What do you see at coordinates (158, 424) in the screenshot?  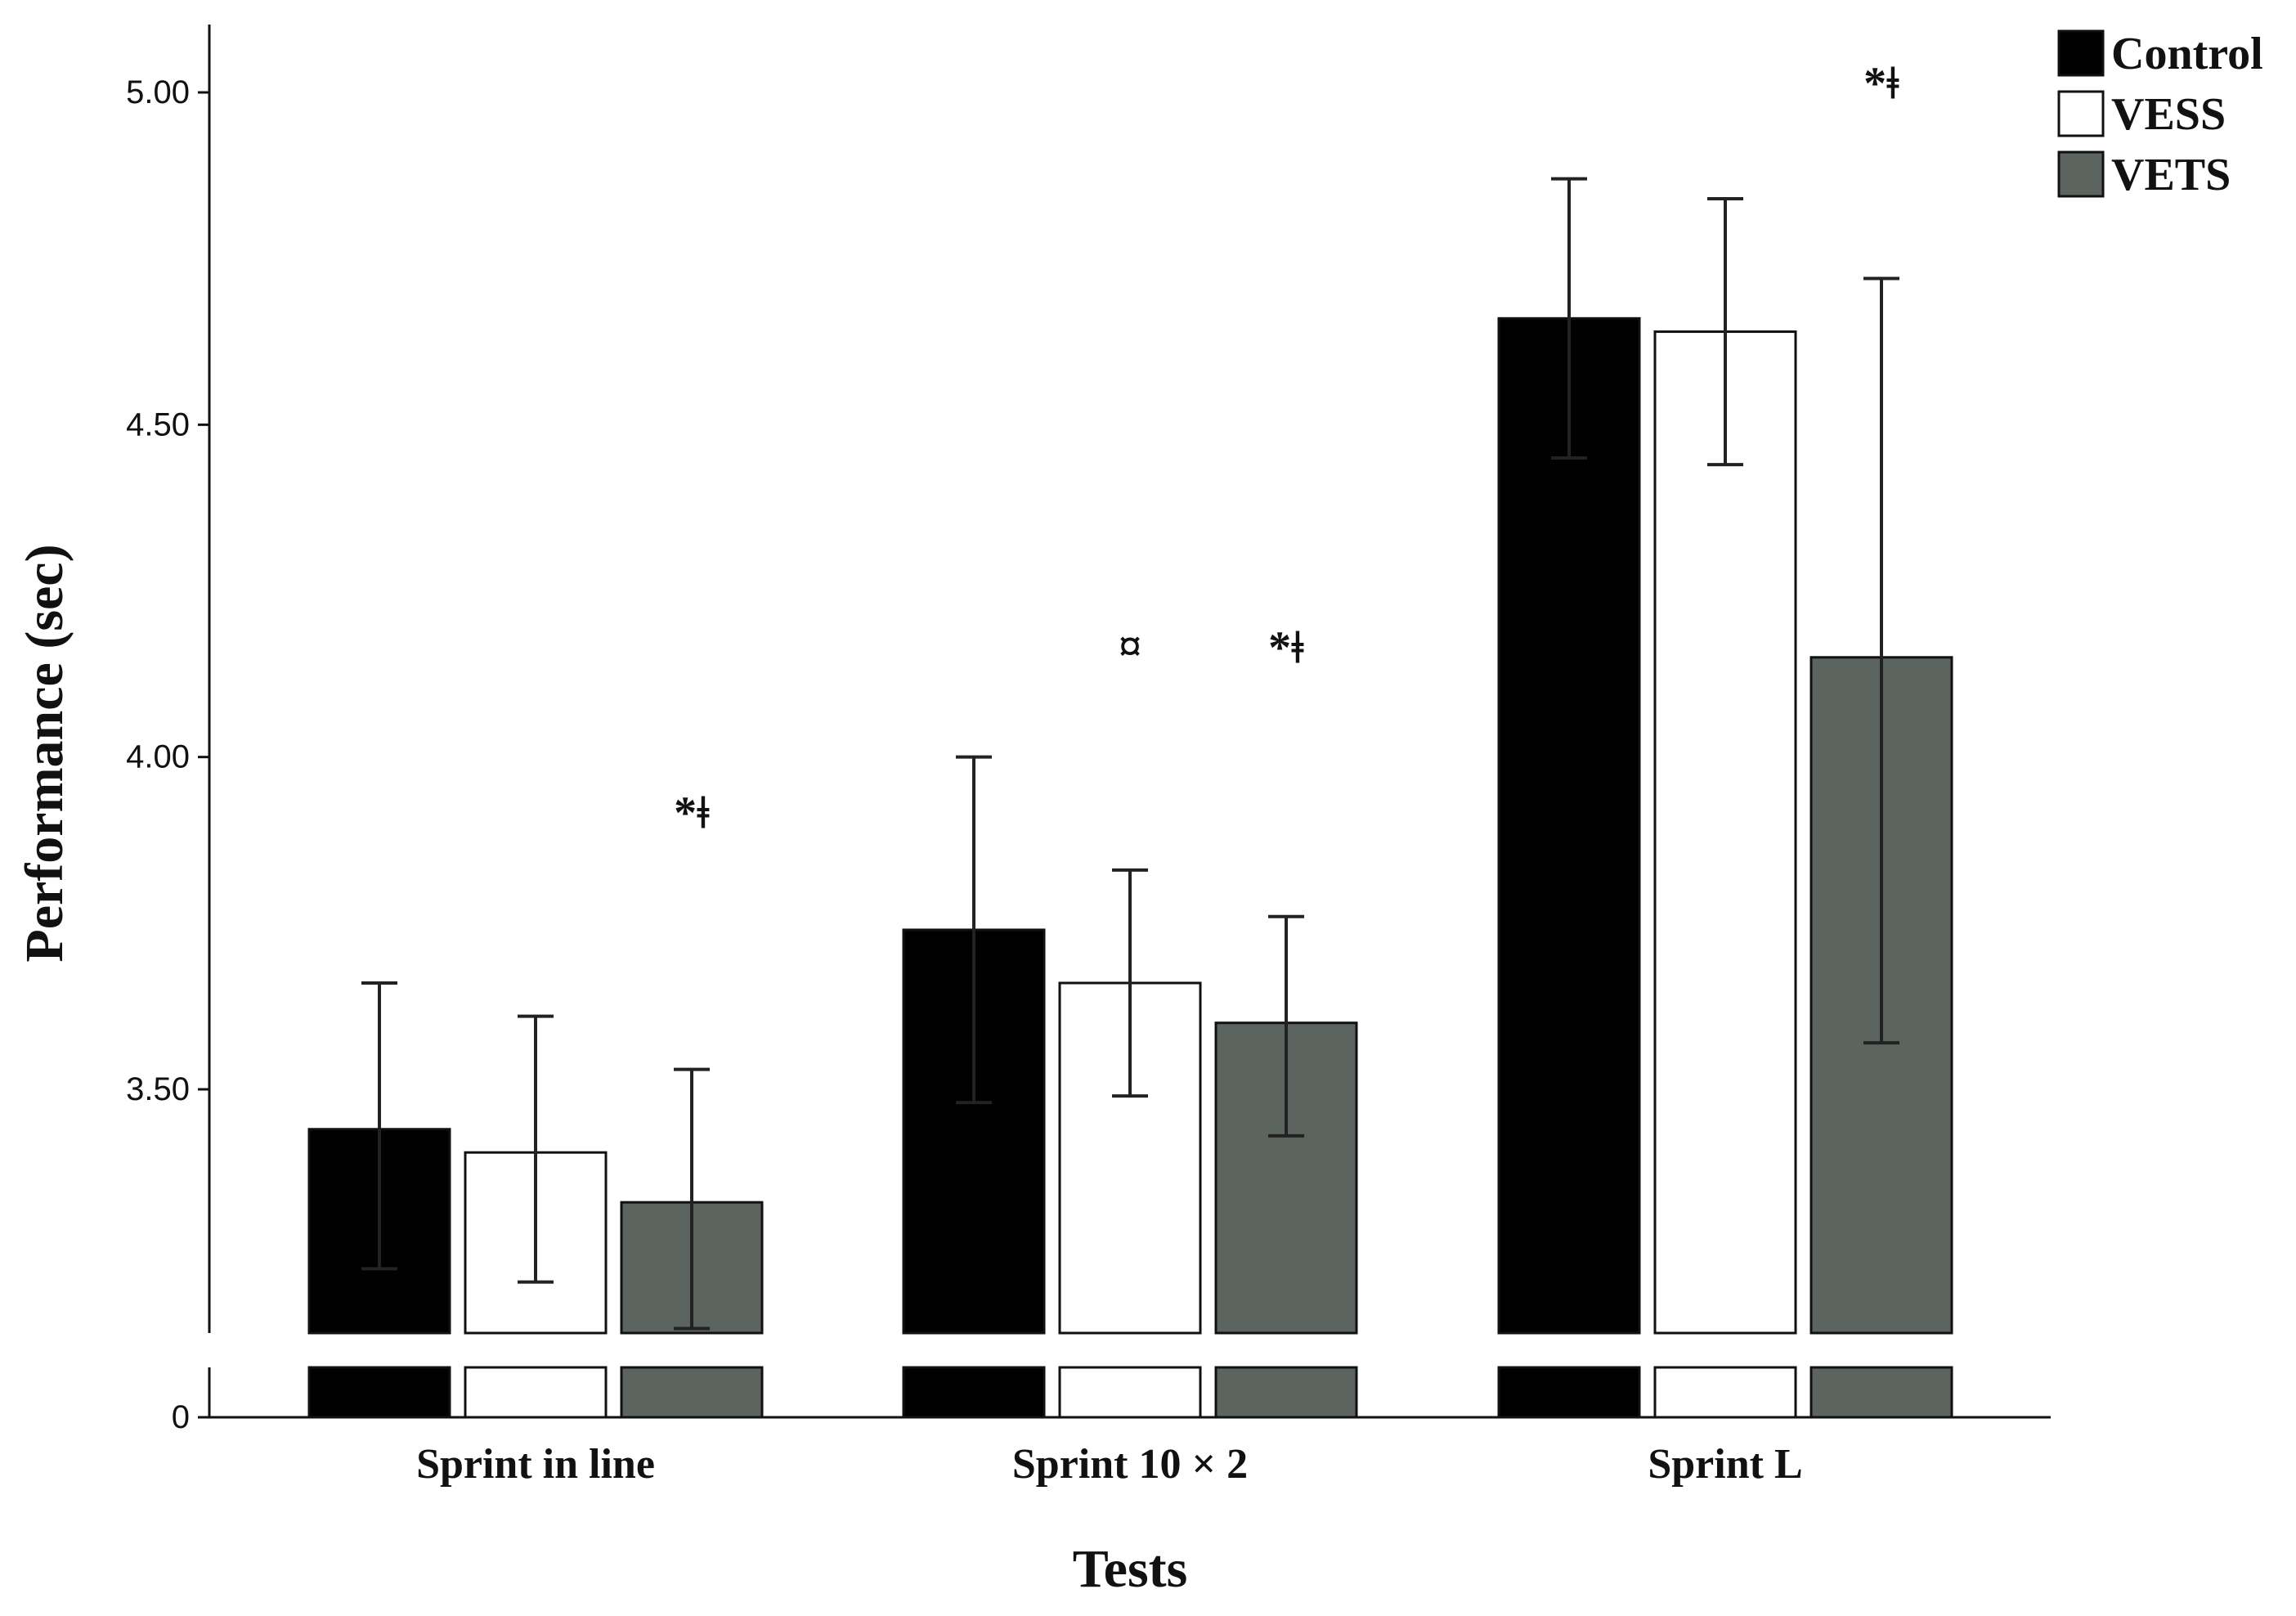 I see `y-tick-label: 4.50` at bounding box center [158, 424].